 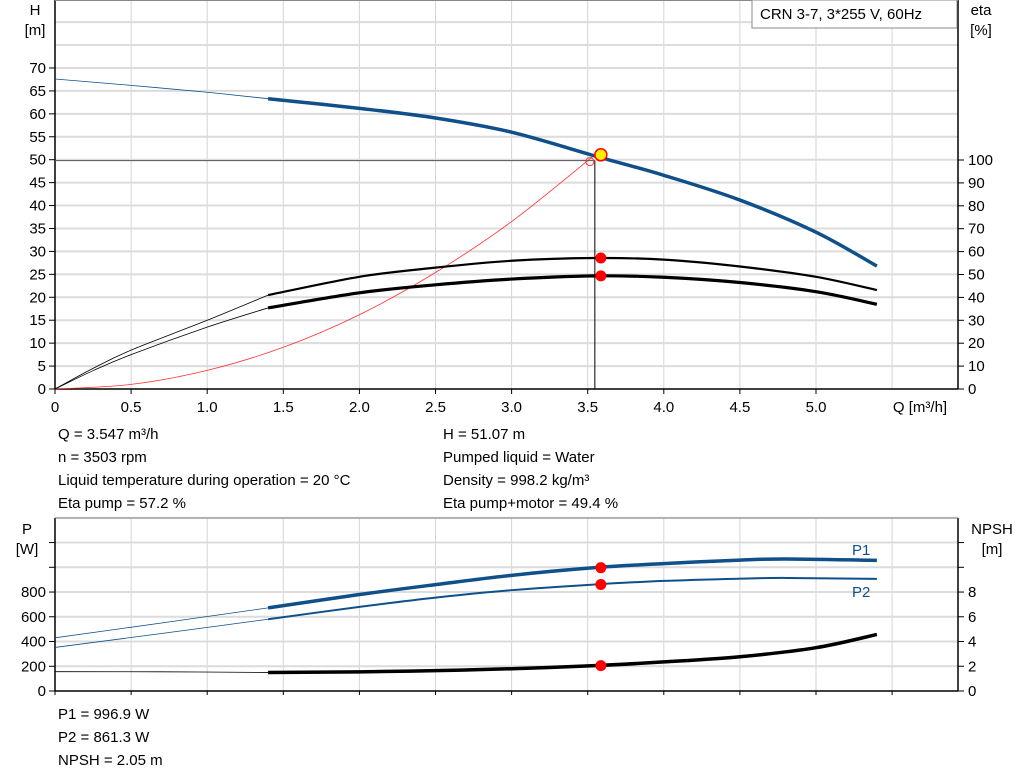 I want to click on p2-label: P2, so click(x=861, y=592).